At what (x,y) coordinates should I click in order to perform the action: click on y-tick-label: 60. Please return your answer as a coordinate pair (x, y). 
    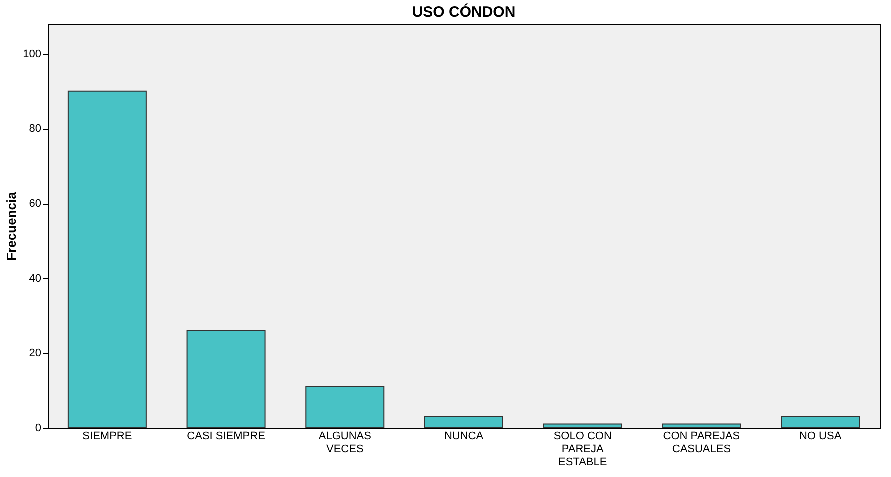
    Looking at the image, I should click on (35, 204).